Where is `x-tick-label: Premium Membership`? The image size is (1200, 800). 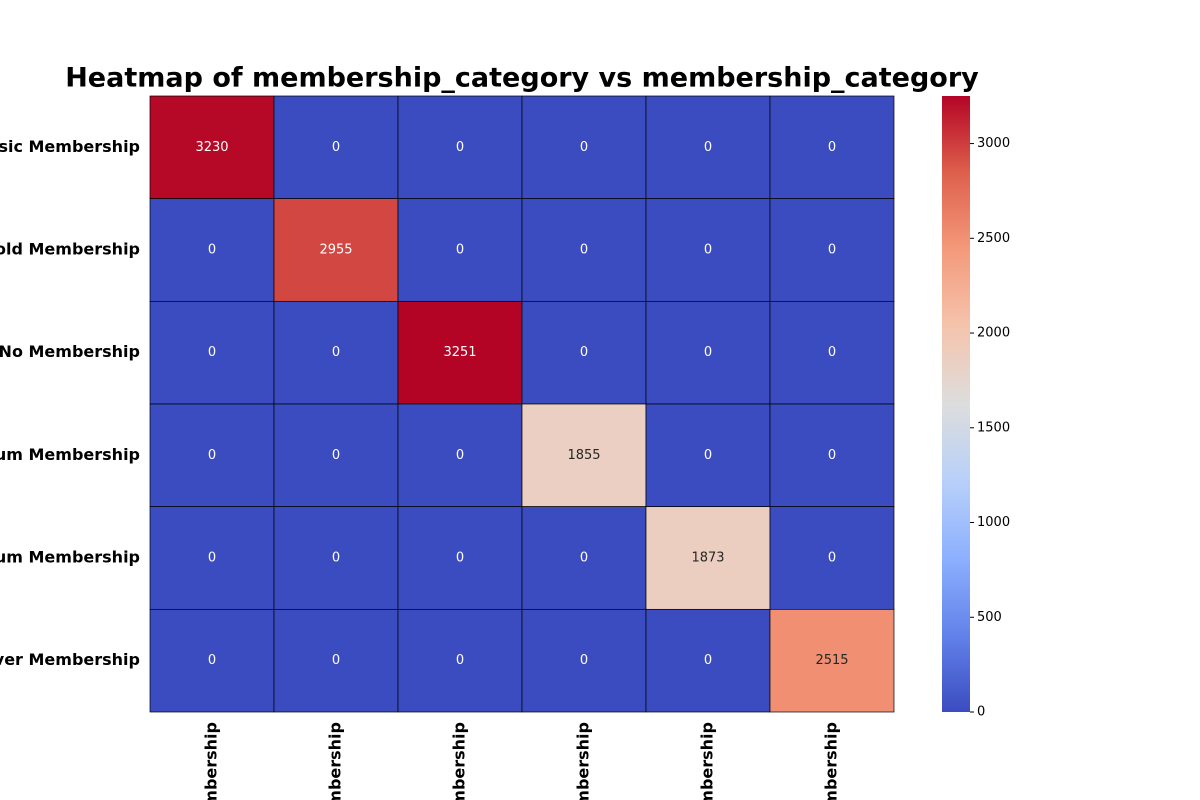 x-tick-label: Premium Membership is located at coordinates (707, 761).